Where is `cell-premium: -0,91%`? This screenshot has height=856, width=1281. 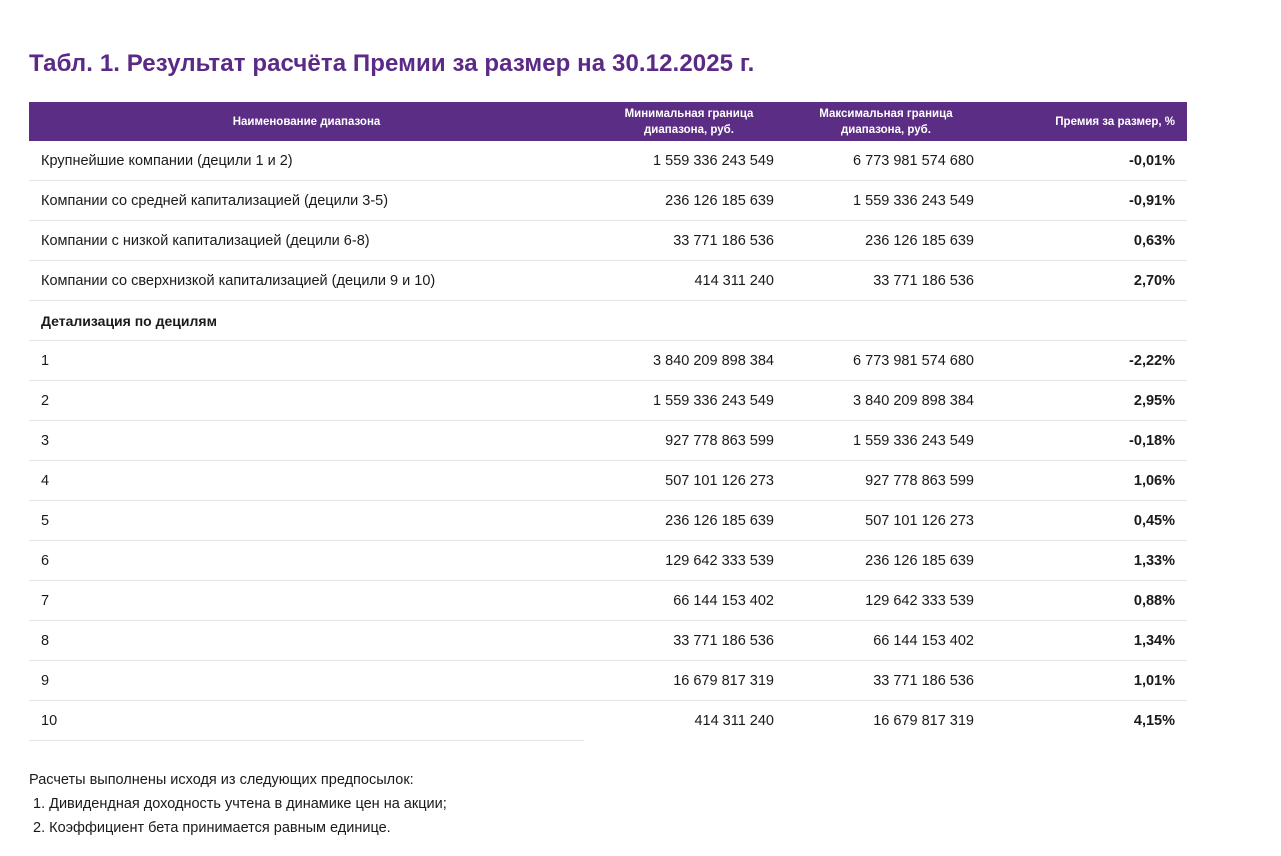
cell-premium: -0,91% is located at coordinates (1152, 200).